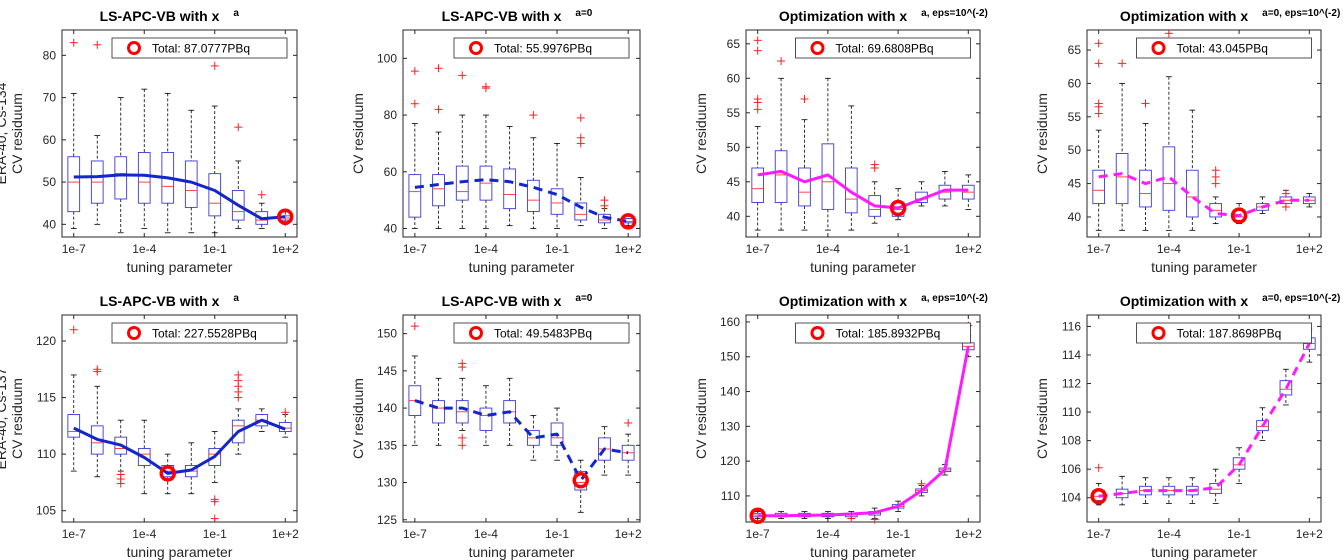  What do you see at coordinates (730, 392) in the screenshot?
I see `y-tick-label: 140` at bounding box center [730, 392].